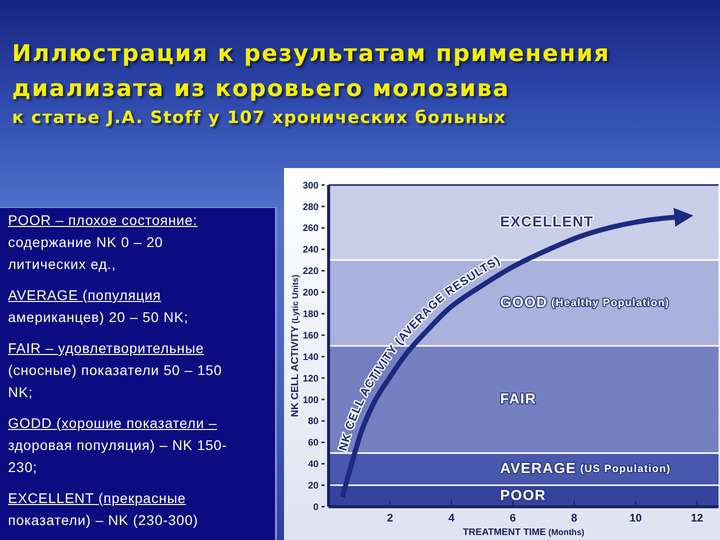  Describe the element at coordinates (310, 207) in the screenshot. I see `y-tick-label: 280` at that location.